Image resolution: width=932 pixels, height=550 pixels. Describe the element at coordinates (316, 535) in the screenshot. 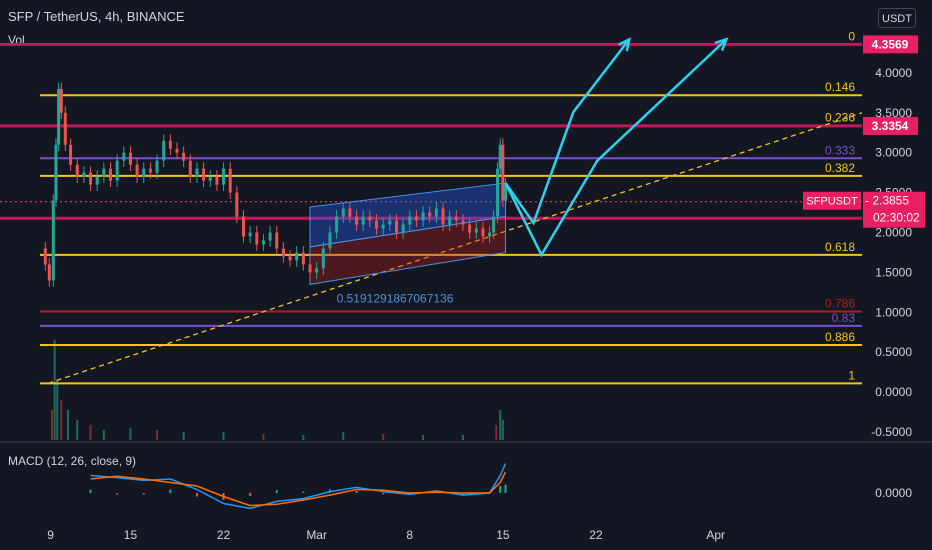

I see `x-tick: Mar` at that location.